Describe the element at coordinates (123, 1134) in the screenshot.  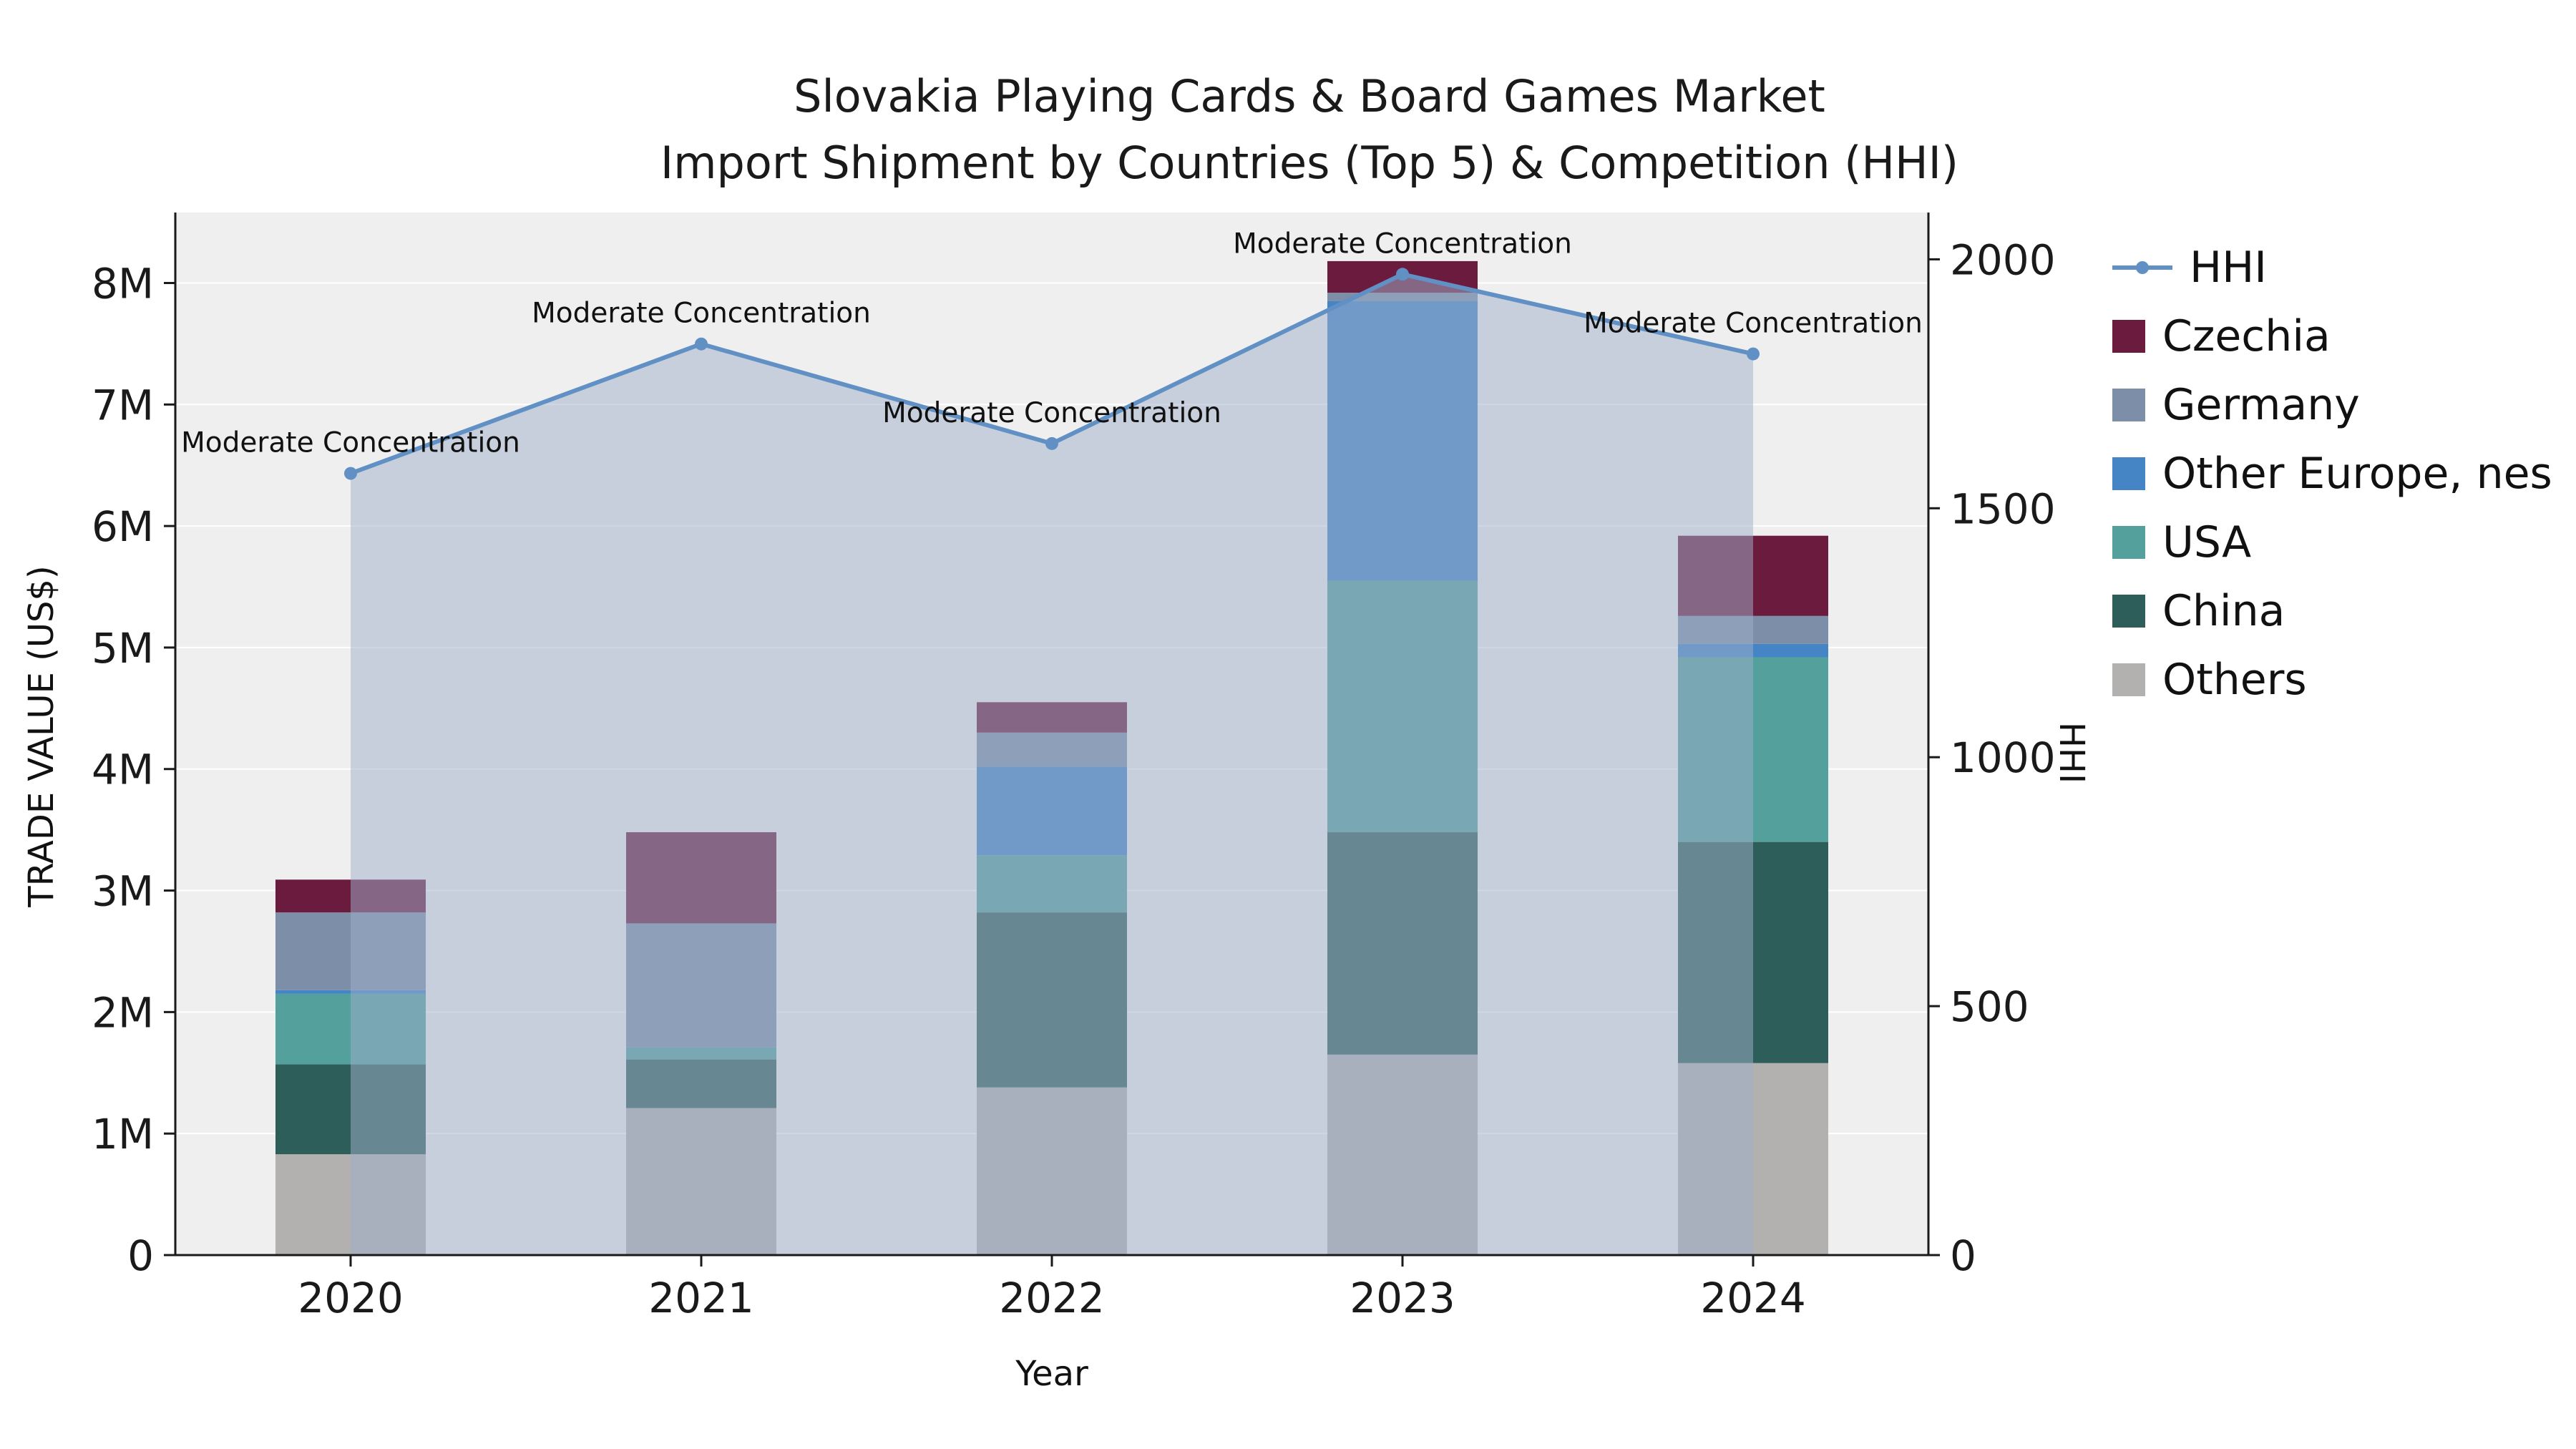
I see `y-left-tick-label: 1M` at that location.